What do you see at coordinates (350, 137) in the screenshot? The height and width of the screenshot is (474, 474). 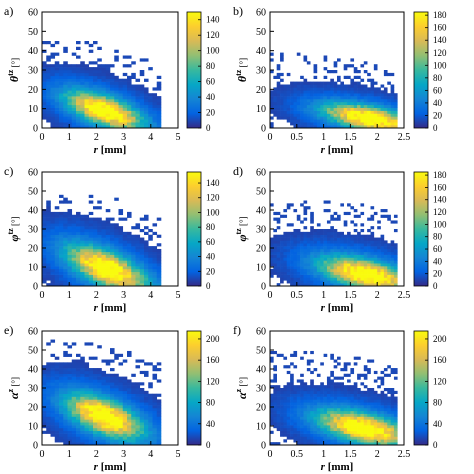 I see `panel-b-x-tick-label: 1.5` at bounding box center [350, 137].